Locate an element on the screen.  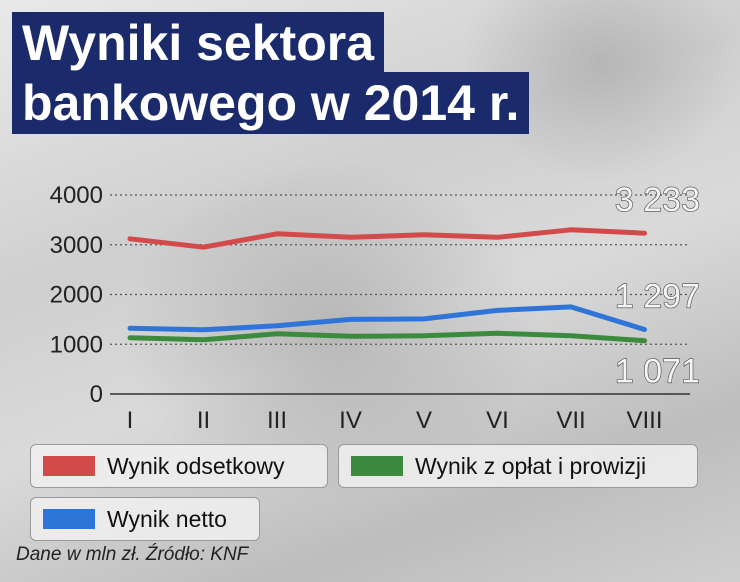
source-note: Dane w mln zł. Źródło: KNF is located at coordinates (132, 554).